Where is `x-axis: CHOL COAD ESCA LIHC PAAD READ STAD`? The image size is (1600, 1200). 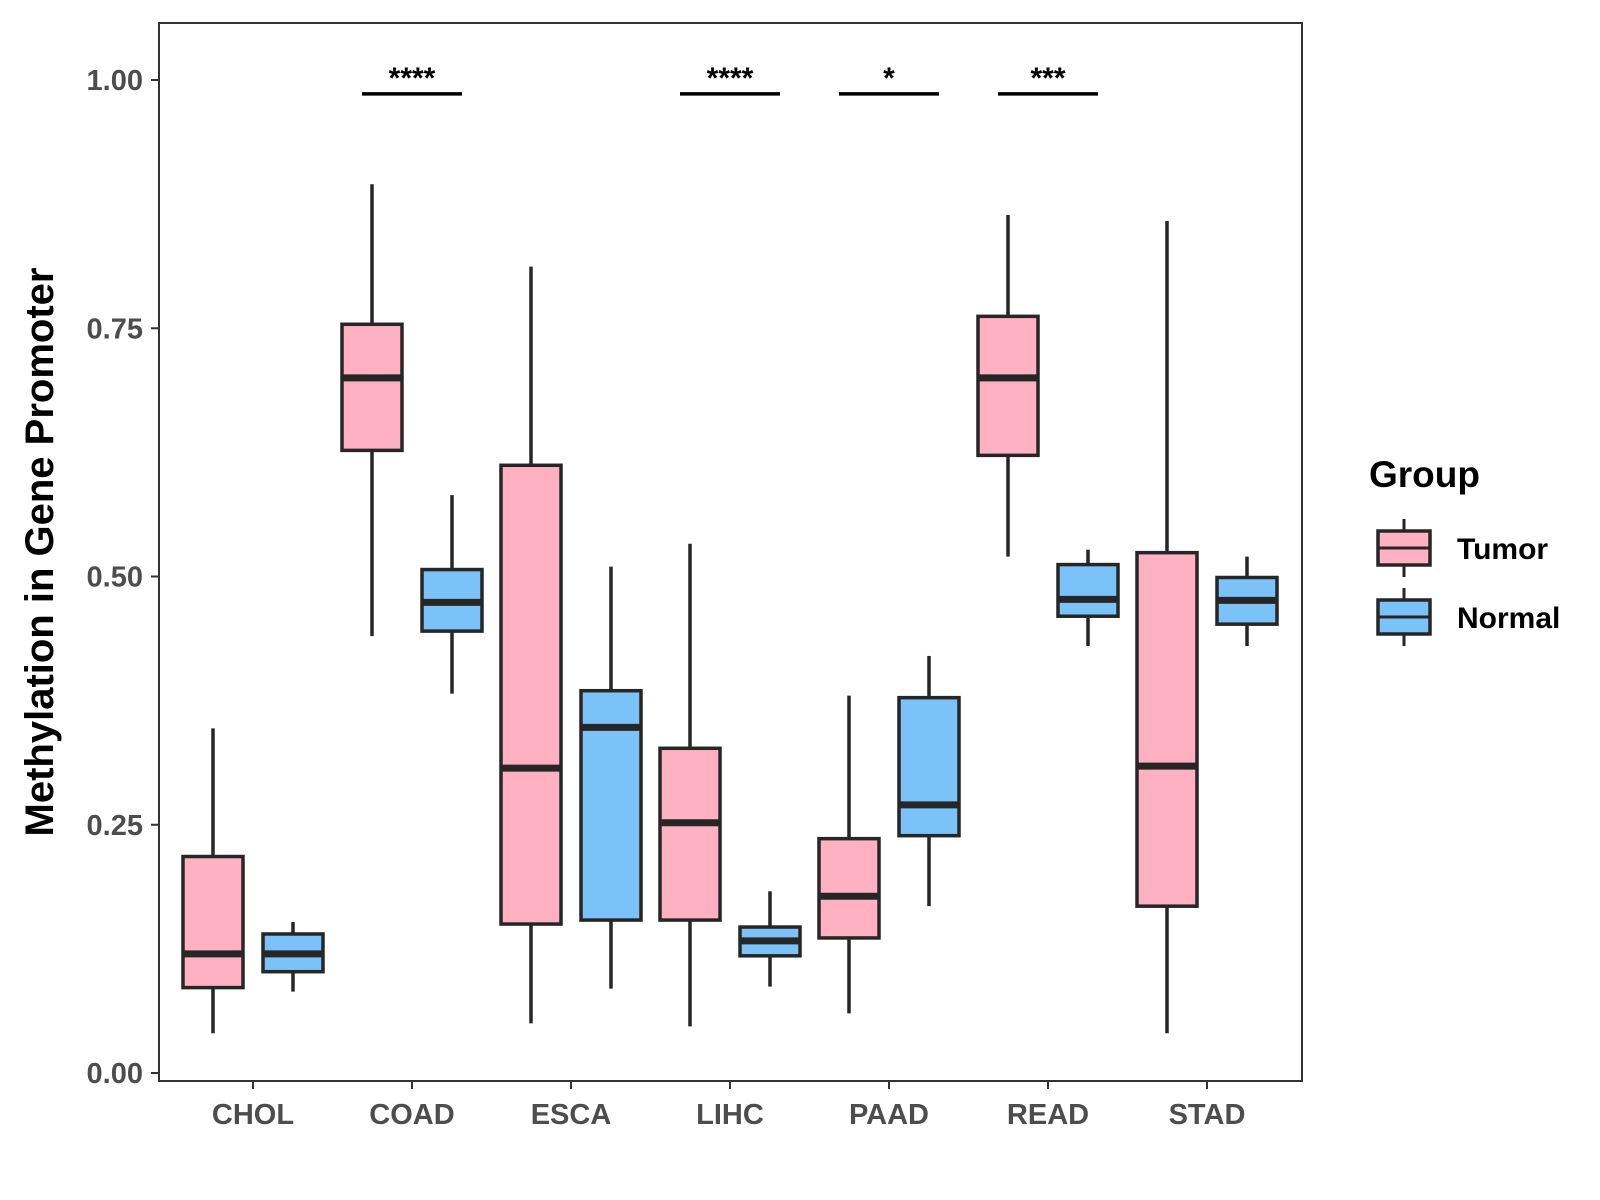 x-axis: CHOL COAD ESCA LIHC PAAD READ STAD is located at coordinates (728, 1106).